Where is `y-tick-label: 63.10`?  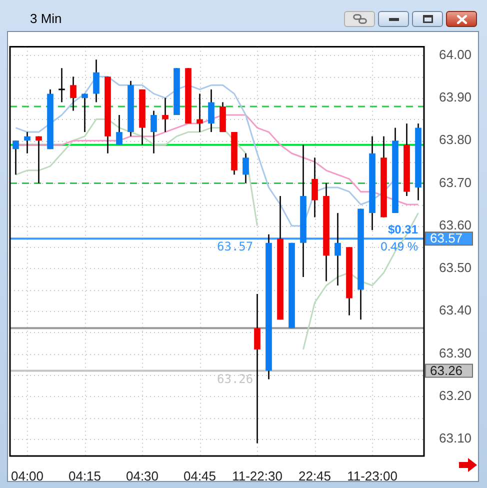 y-tick-label: 63.10 is located at coordinates (455, 438).